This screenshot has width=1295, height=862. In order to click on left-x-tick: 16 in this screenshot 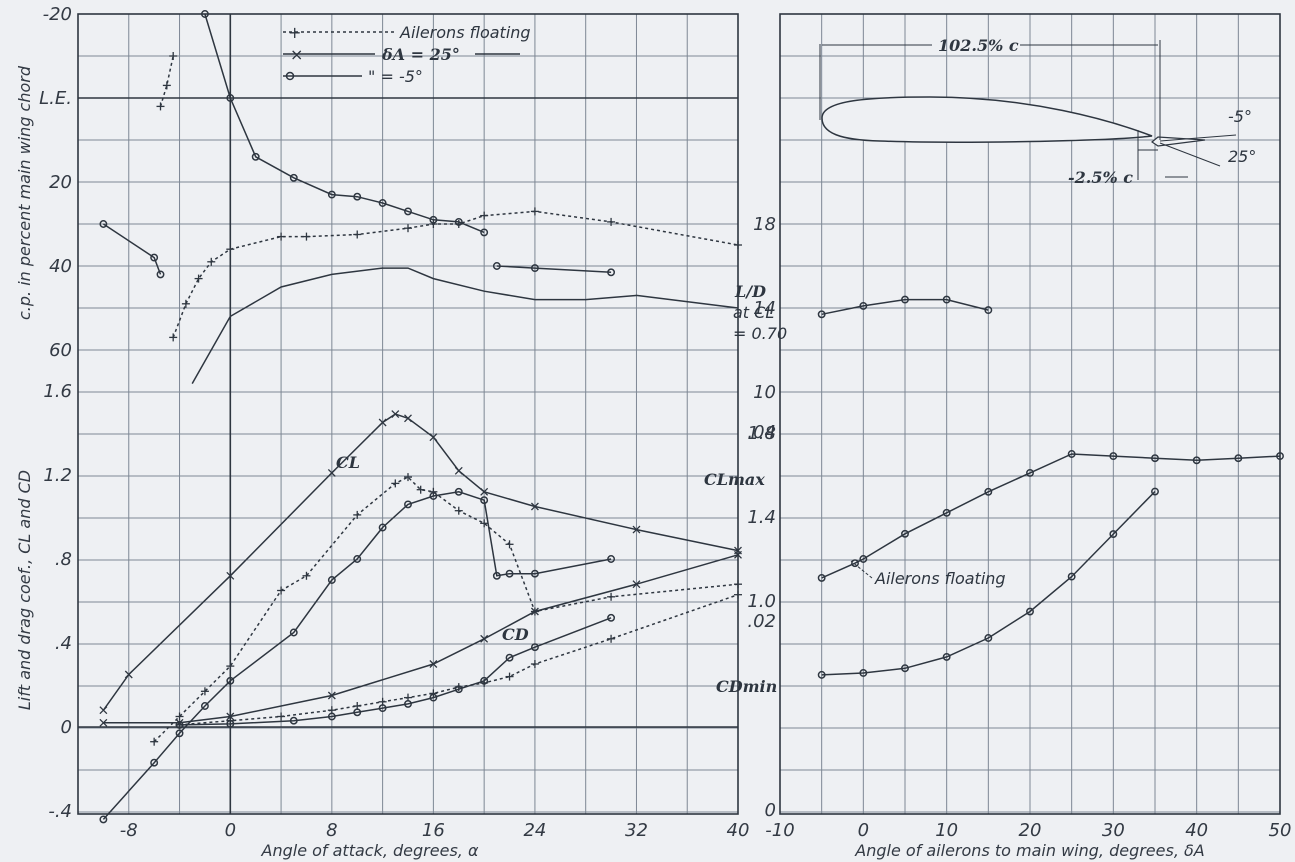, I will do `click(433, 830)`.